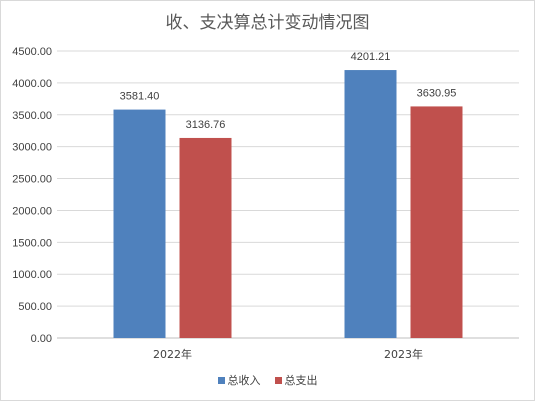  I want to click on y-tick-label: 3000.00, so click(32, 148).